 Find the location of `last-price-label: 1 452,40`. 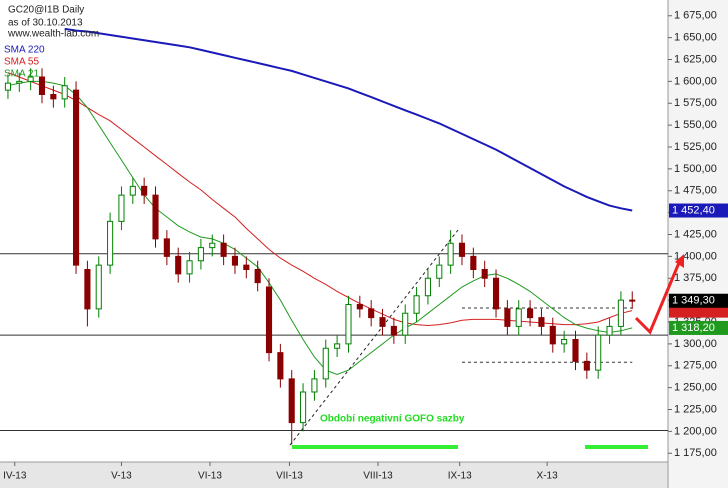

last-price-label: 1 452,40 is located at coordinates (693, 210).